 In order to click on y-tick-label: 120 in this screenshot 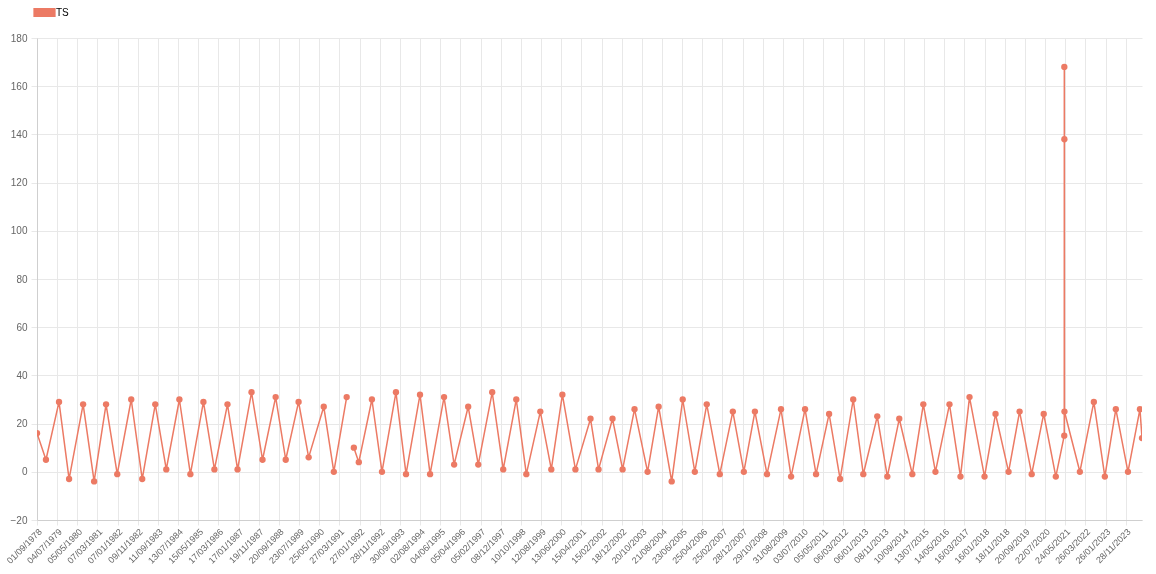, I will do `click(19, 183)`.